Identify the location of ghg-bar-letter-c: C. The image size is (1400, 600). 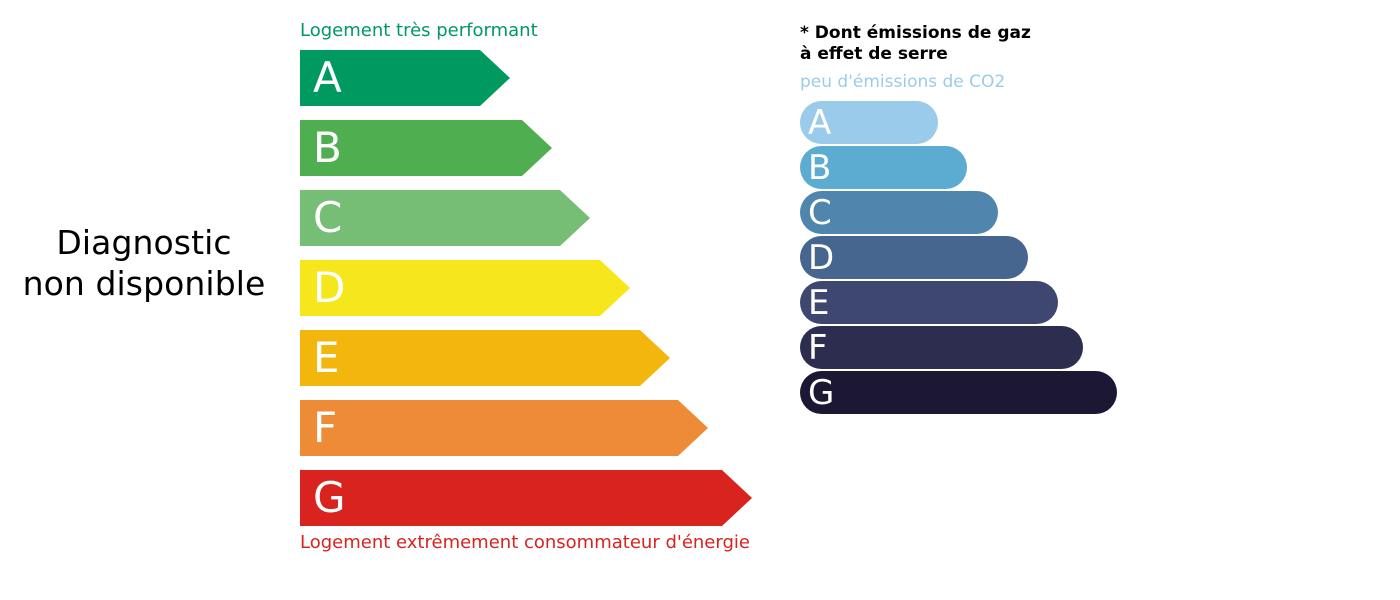
(820, 212).